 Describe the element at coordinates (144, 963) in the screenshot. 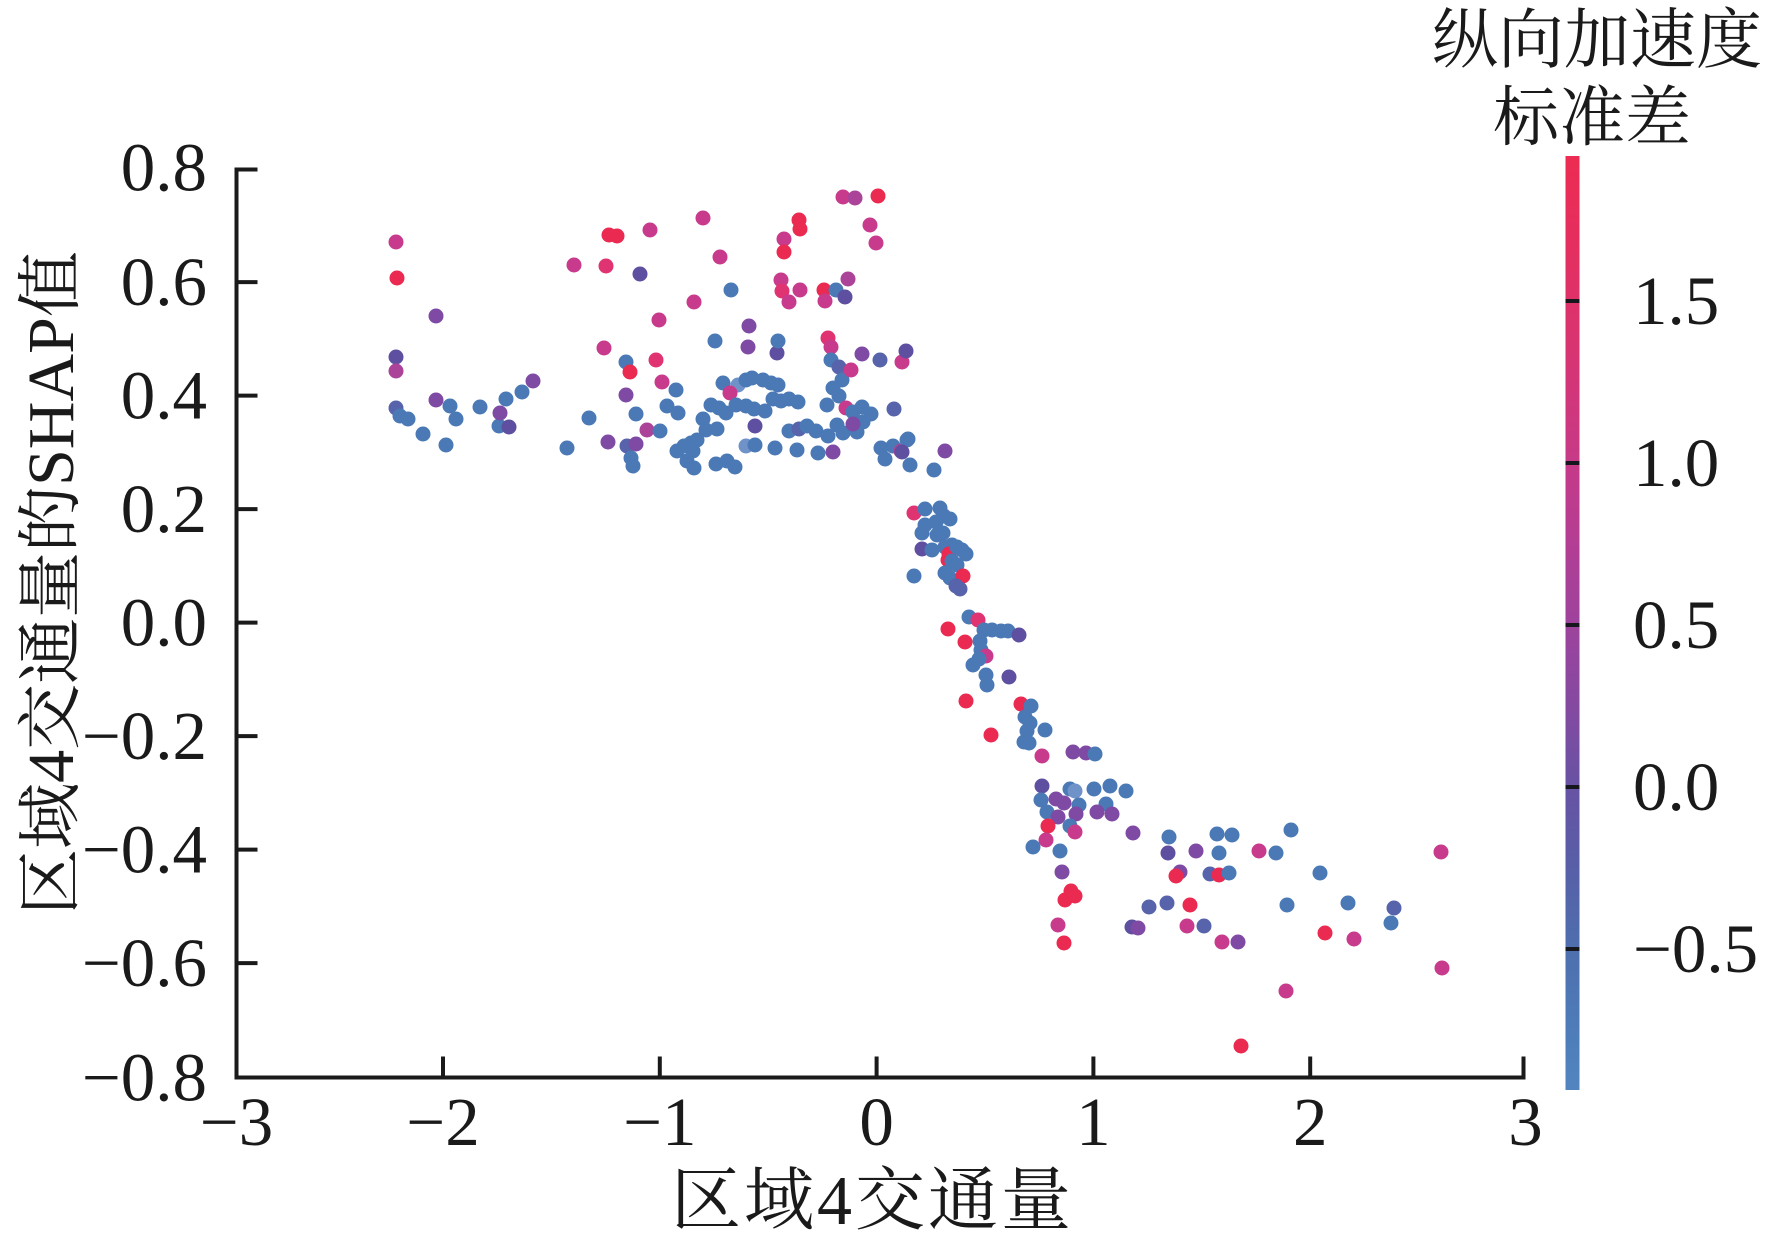

I see `svg-text: −0.6` at that location.